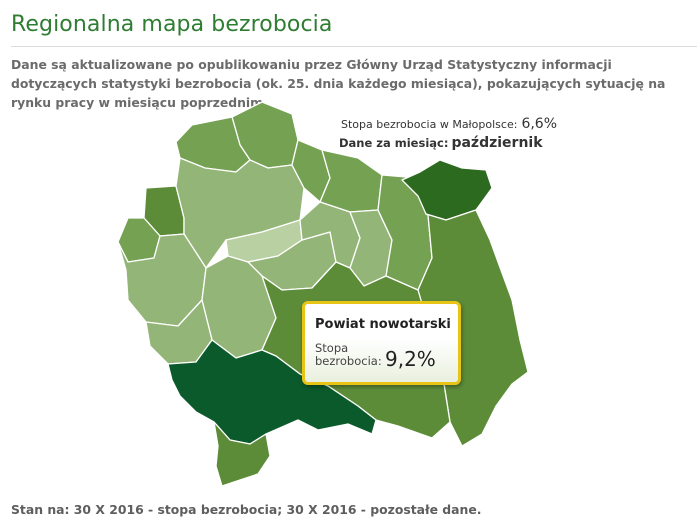  I want to click on page-title: Regionalna mapa bezrobocia, so click(172, 24).